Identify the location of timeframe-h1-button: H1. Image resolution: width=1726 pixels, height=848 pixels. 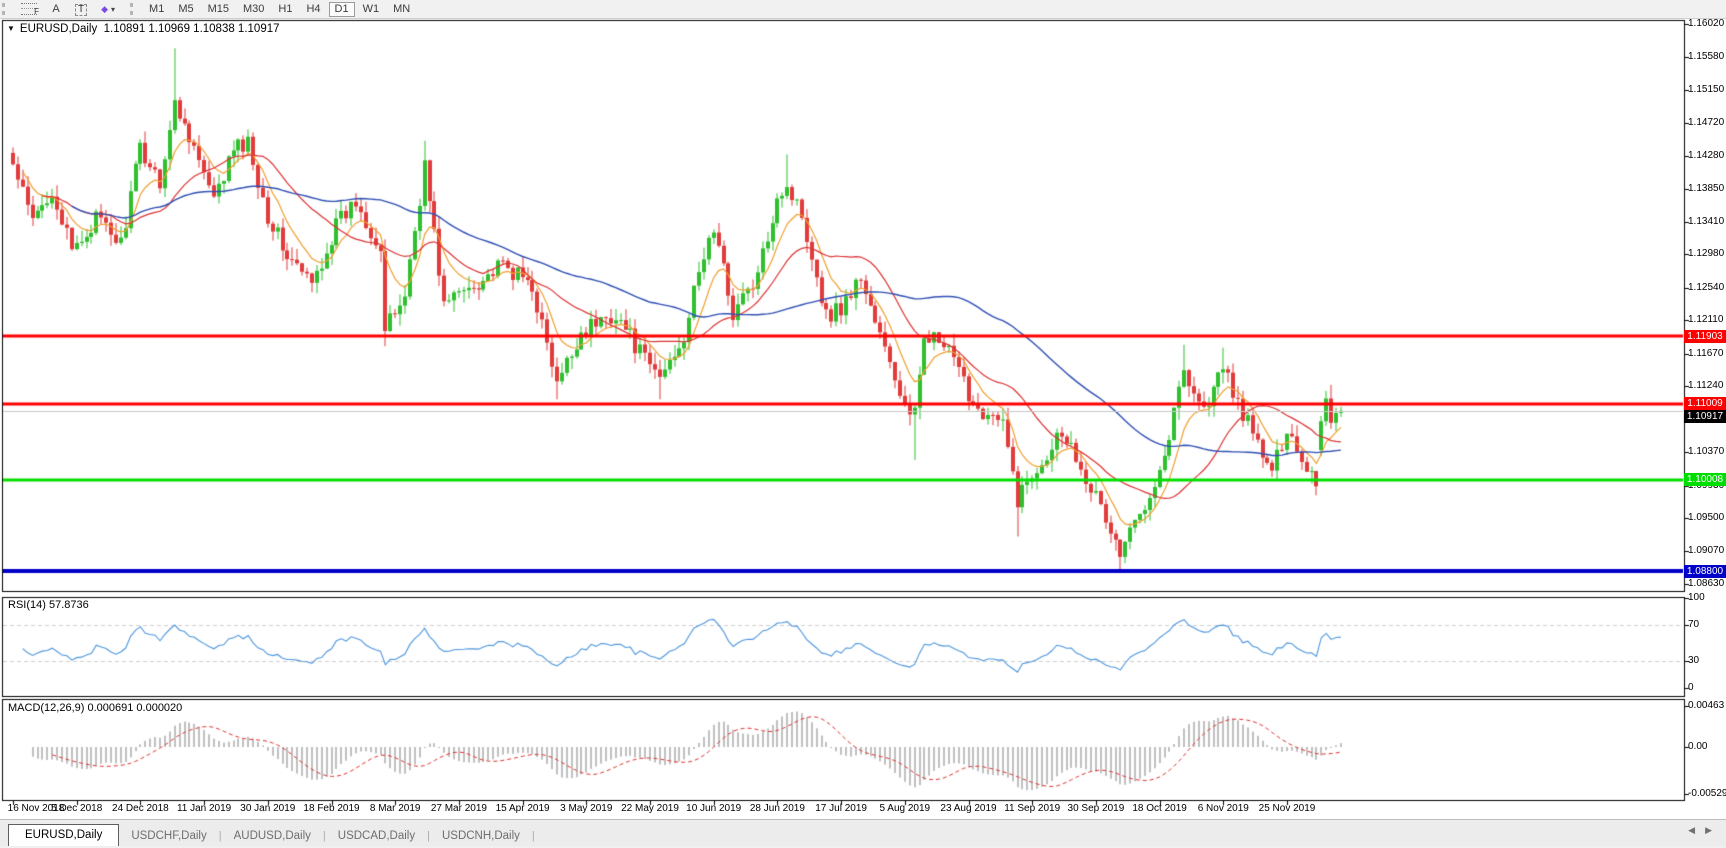
(285, 9).